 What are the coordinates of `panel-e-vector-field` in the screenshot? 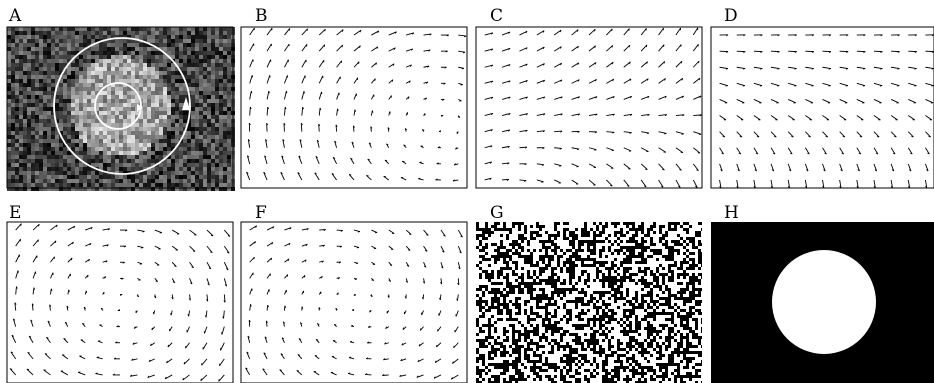 It's located at (120, 302).